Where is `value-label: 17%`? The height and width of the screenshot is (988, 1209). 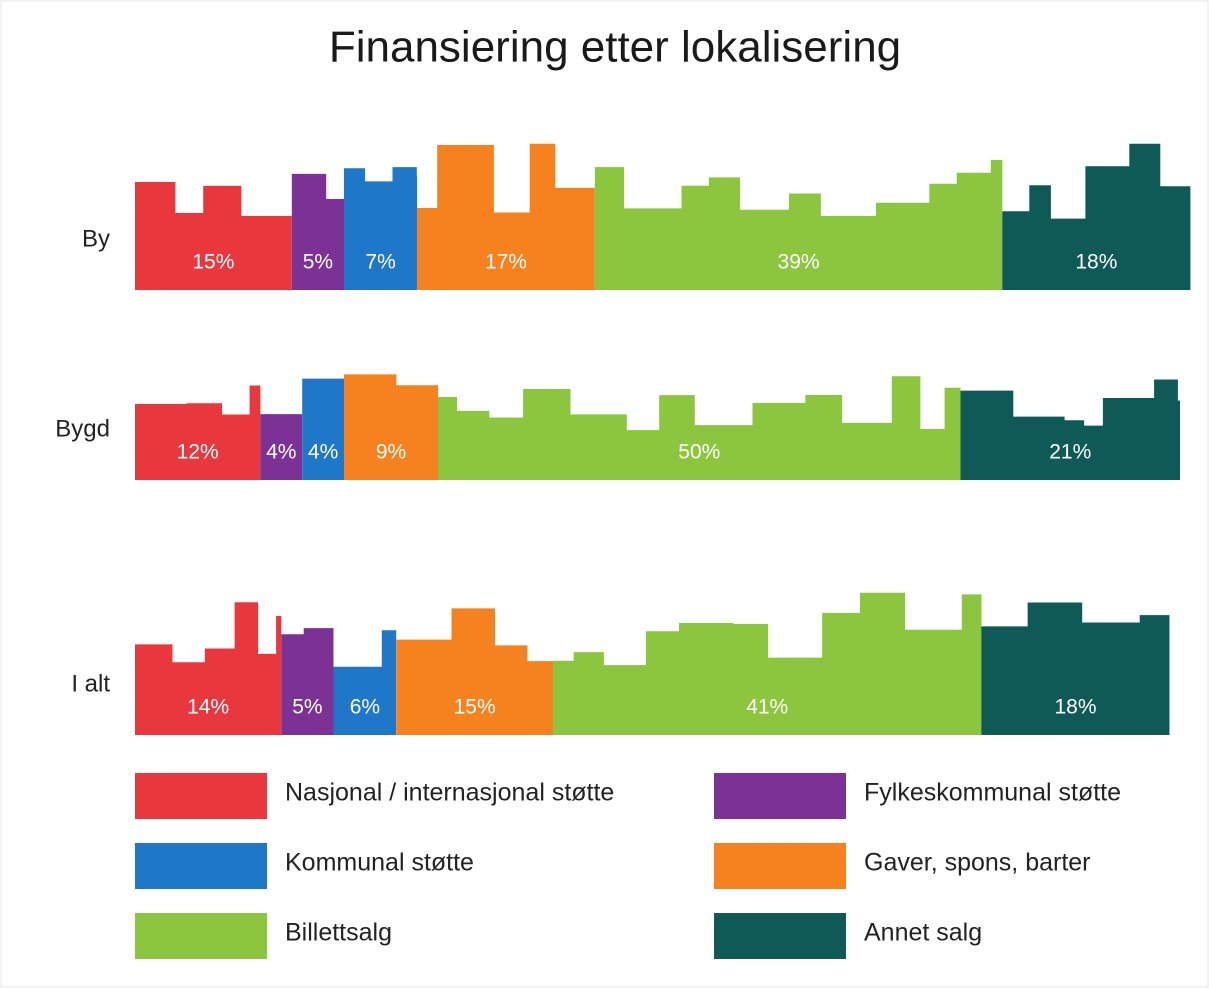
value-label: 17% is located at coordinates (506, 262).